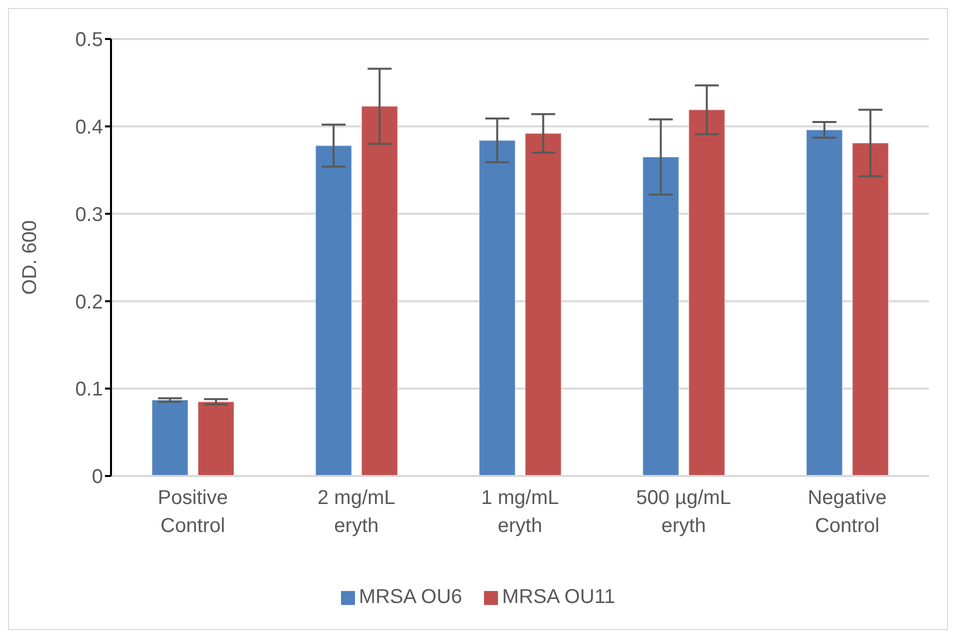  I want to click on legend-label: MRSA OU6, so click(410, 597).